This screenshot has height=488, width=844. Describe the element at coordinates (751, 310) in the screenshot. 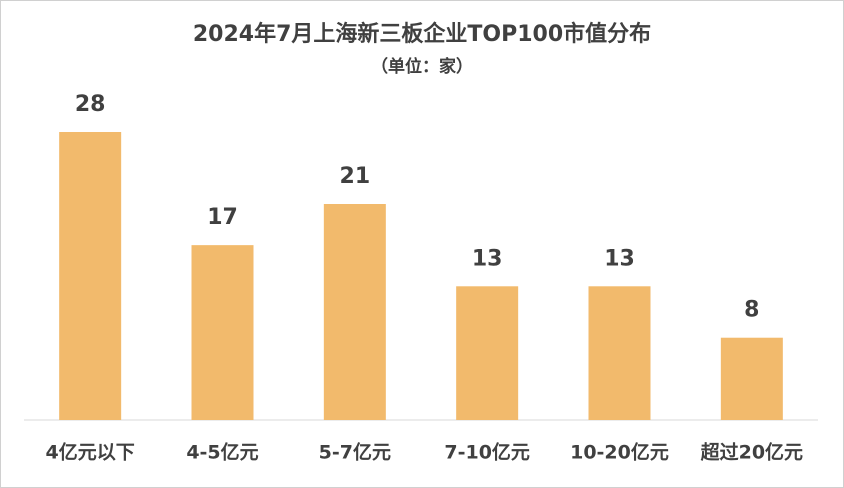

I see `data-label: 8` at that location.